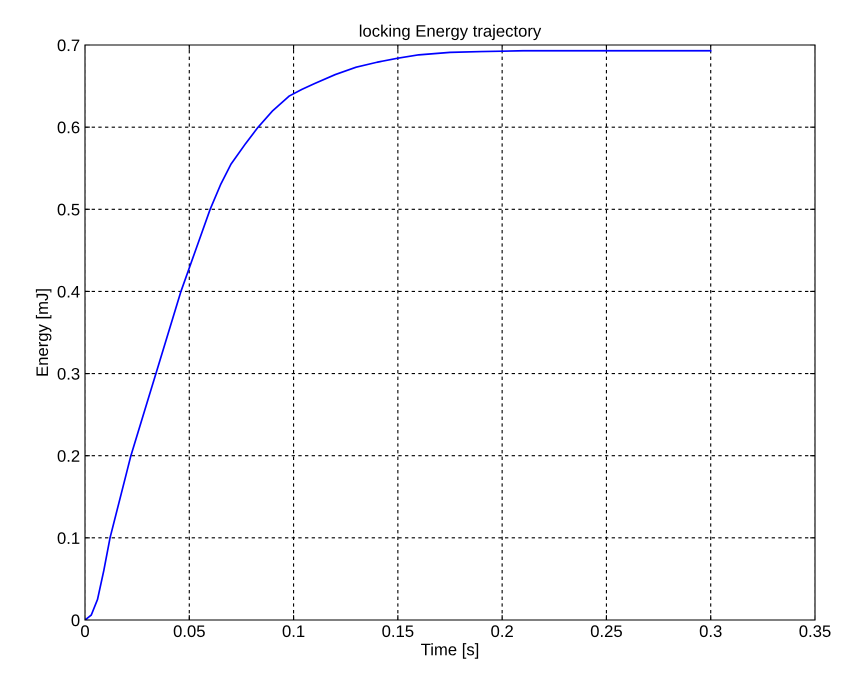  I want to click on chart-title: locking Energy trajectory, so click(451, 32).